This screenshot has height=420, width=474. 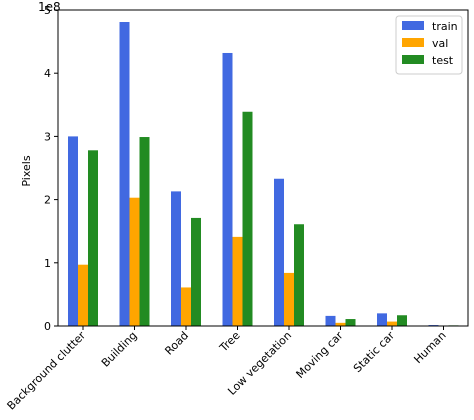 What do you see at coordinates (320, 355) in the screenshot?
I see `x-tick-label-5: Moving car` at bounding box center [320, 355].